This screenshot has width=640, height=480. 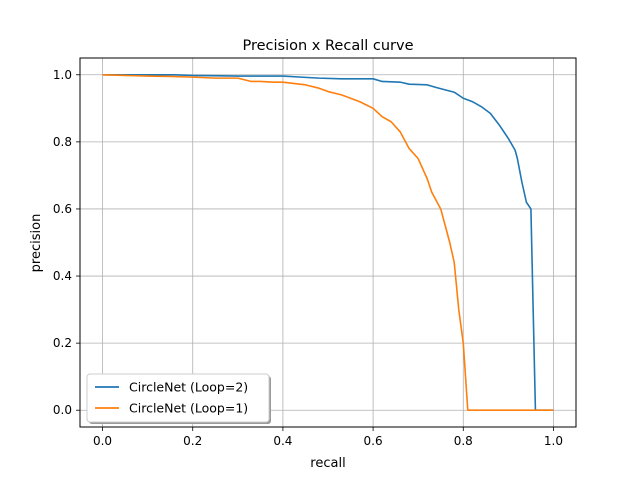 What do you see at coordinates (62, 75) in the screenshot?
I see `y-tick-label: 1.0` at bounding box center [62, 75].